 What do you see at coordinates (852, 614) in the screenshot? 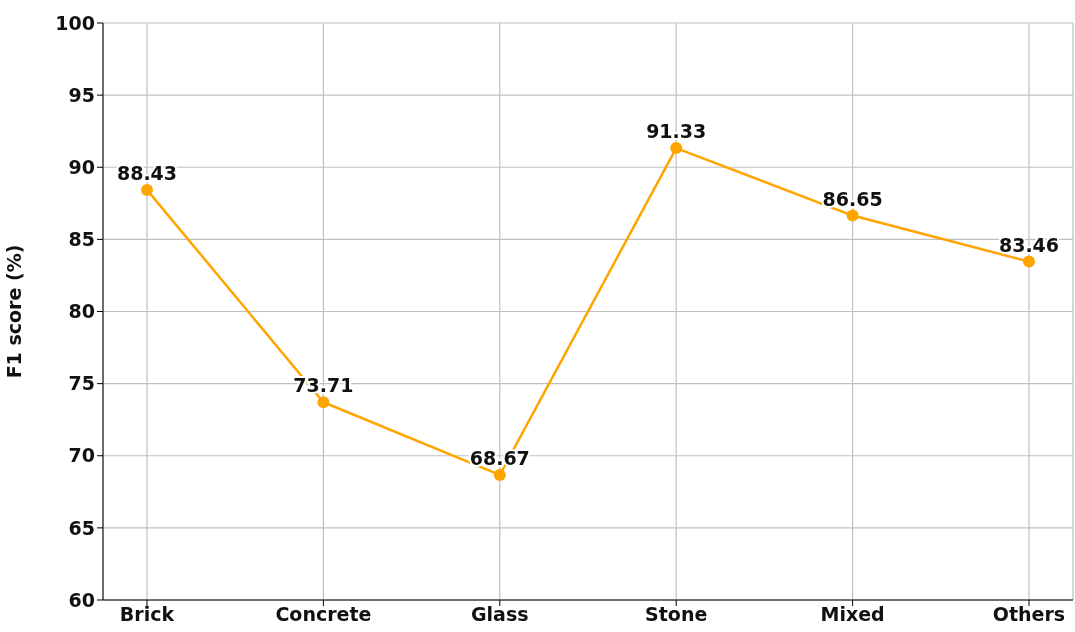
I see `x-tick-label: Mixed` at bounding box center [852, 614].